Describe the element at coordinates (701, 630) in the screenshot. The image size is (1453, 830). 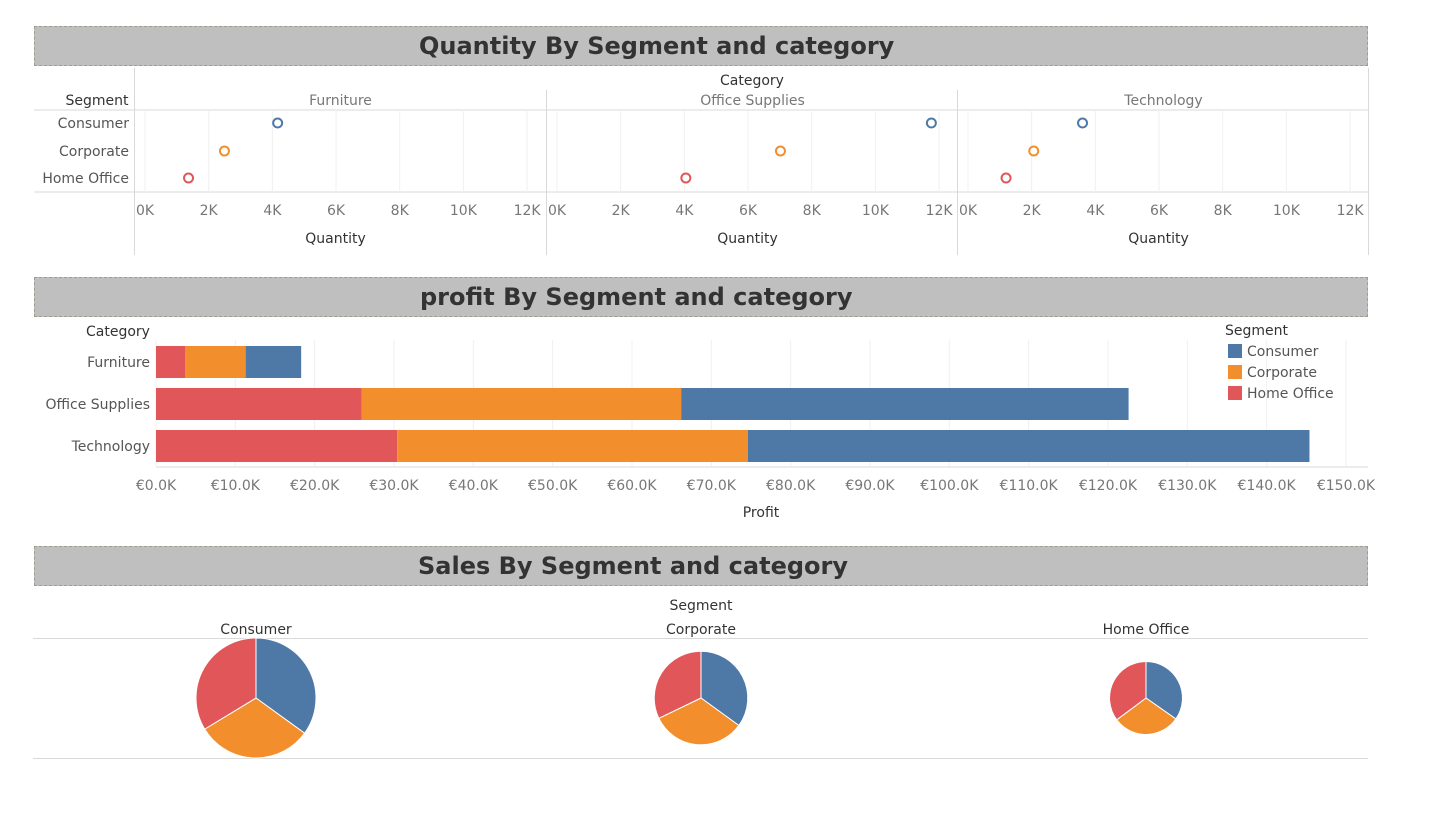
I see `pie-label-corporate: Corporate` at that location.